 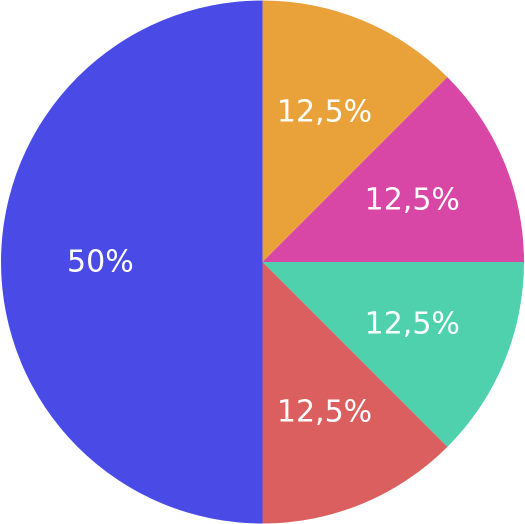 I want to click on pie-slice-label-1: 12,5%, so click(x=412, y=199).